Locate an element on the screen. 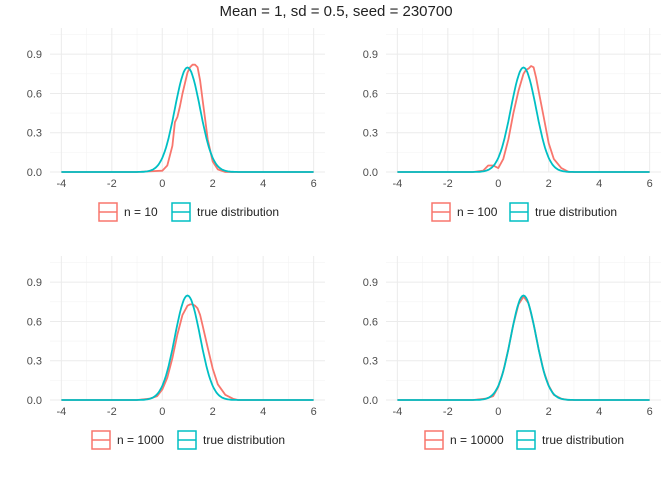 The height and width of the screenshot is (480, 672). figure-title: Mean = 1, sd = 0.5, seed = 230700 is located at coordinates (336, 11).